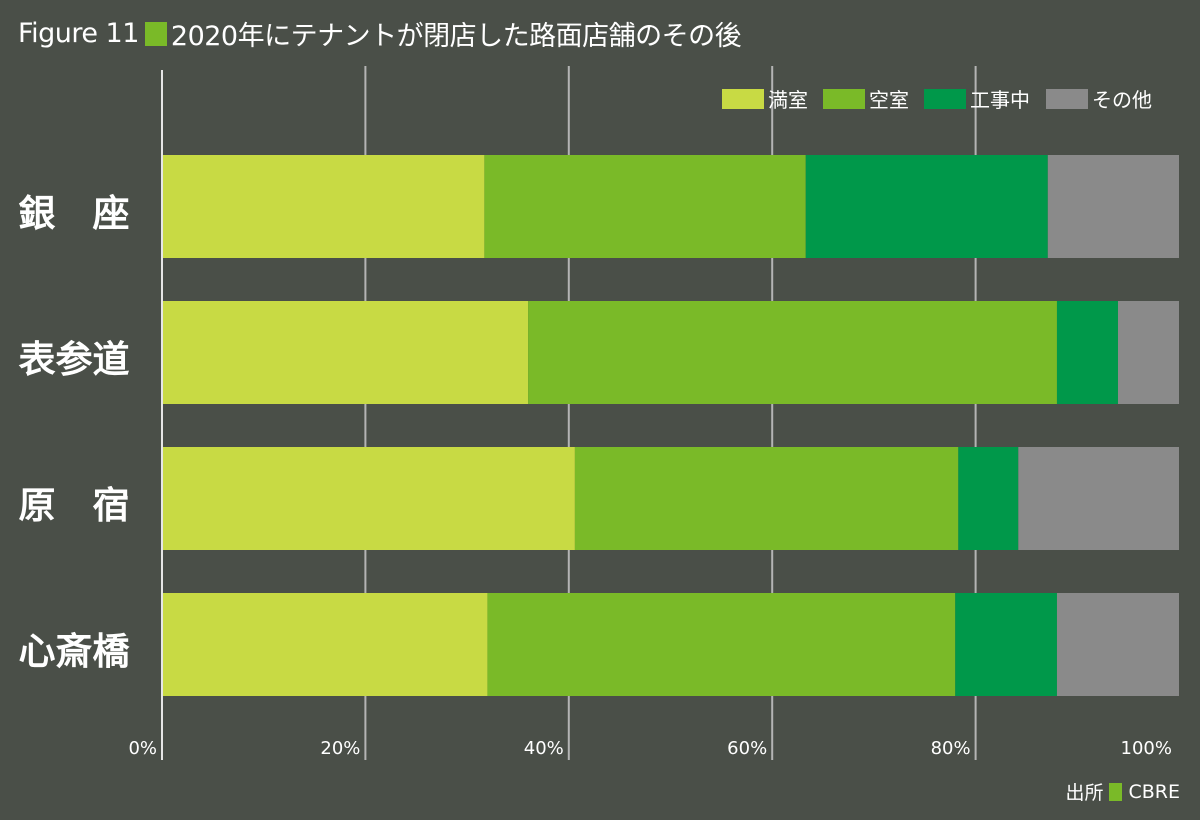 The image size is (1200, 820). I want to click on x-tick-label: 80%, so click(950, 748).